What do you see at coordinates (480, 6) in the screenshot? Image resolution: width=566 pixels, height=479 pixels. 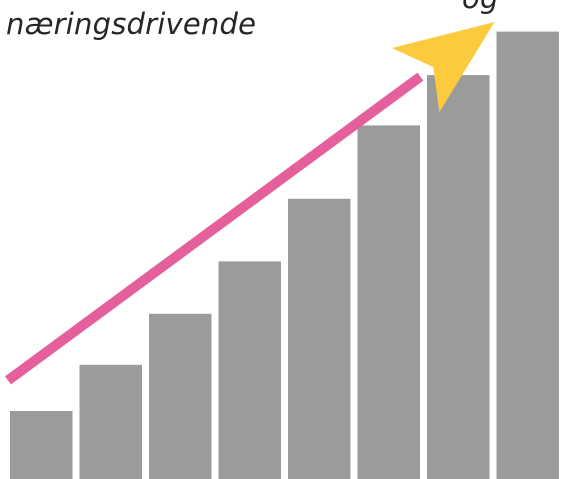 I see `caption-line-1: og` at bounding box center [480, 6].